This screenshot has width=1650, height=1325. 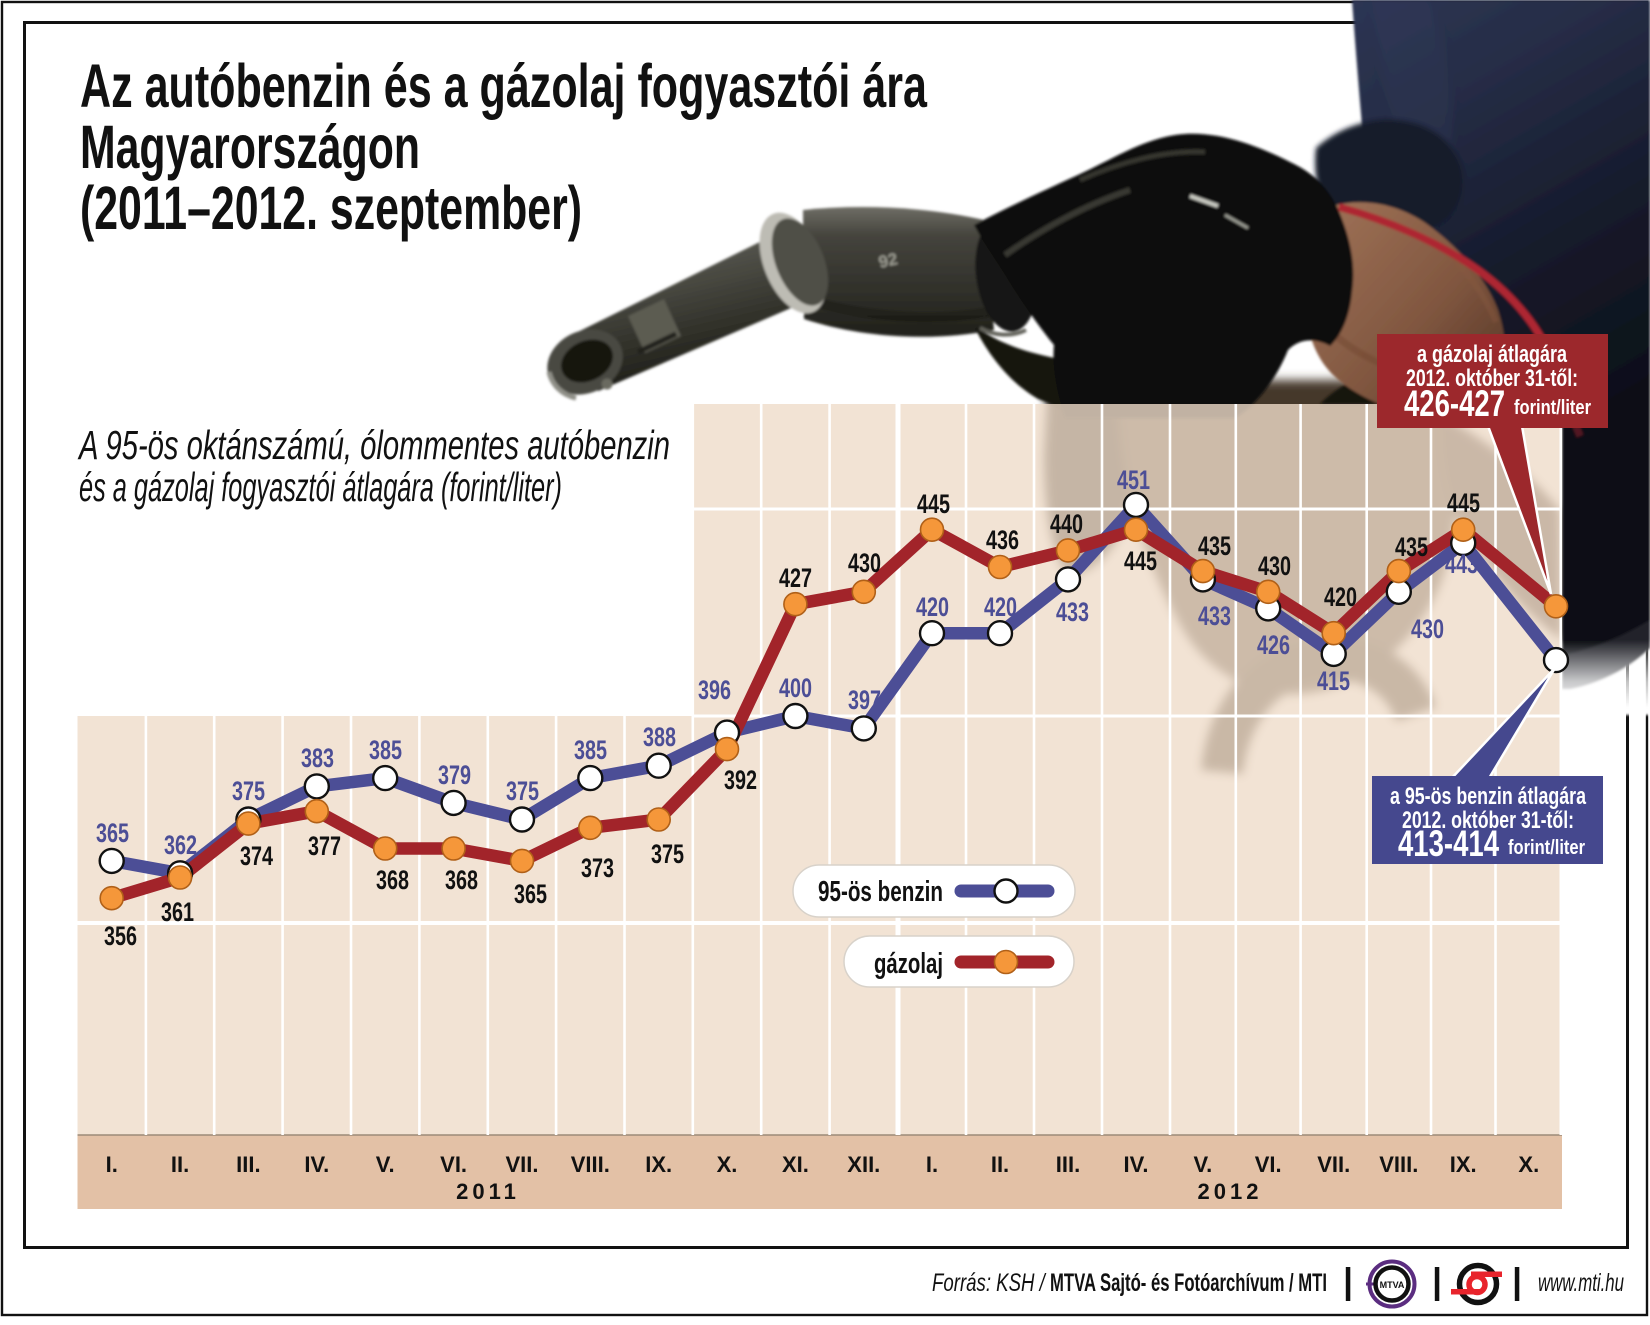 I want to click on svg-text: (2011–2012. szeptember), so click(x=331, y=208).